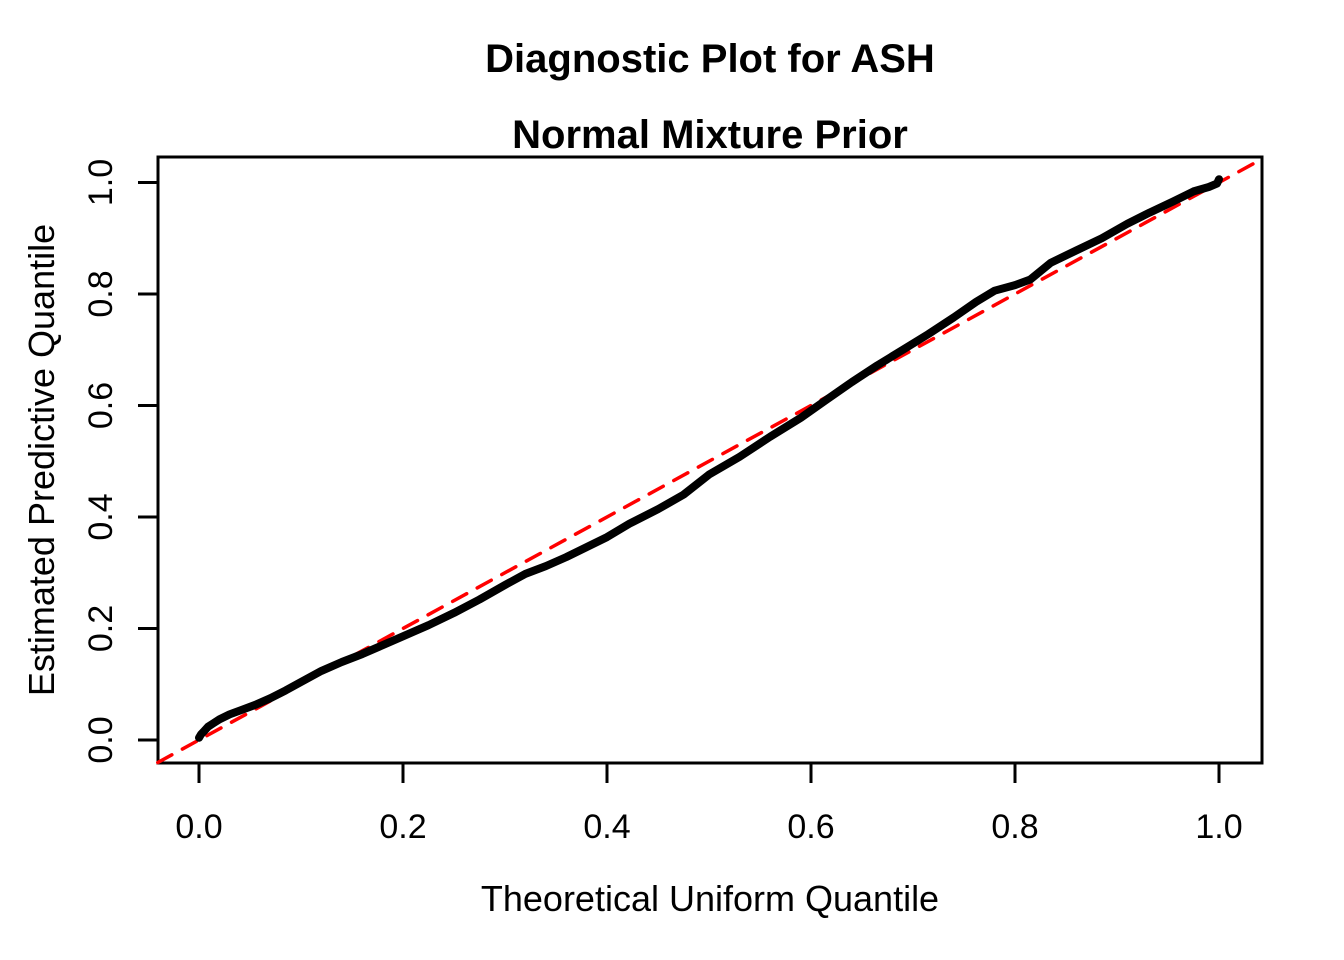 This screenshot has height=960, width=1344. Describe the element at coordinates (101, 516) in the screenshot. I see `y-axis-tick-label: 0.4` at that location.